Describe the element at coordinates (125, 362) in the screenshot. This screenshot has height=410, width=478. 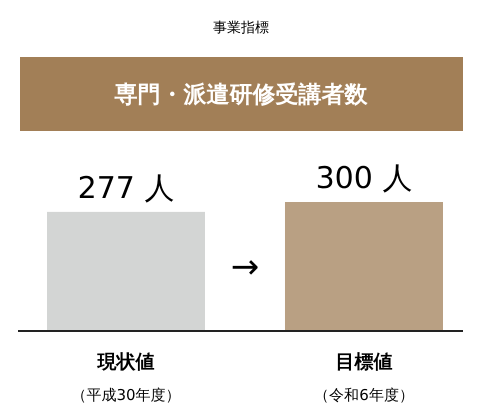
I see `x-tick-label: 現状値` at that location.